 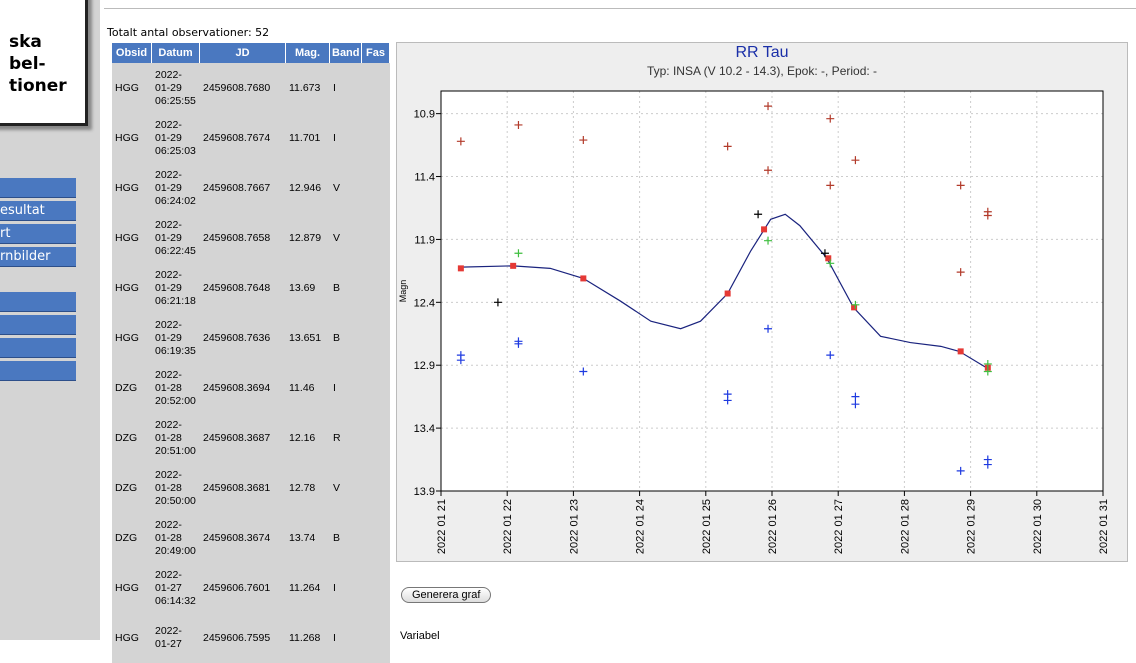 I want to click on y-tick-label: 13.9, so click(x=424, y=492).